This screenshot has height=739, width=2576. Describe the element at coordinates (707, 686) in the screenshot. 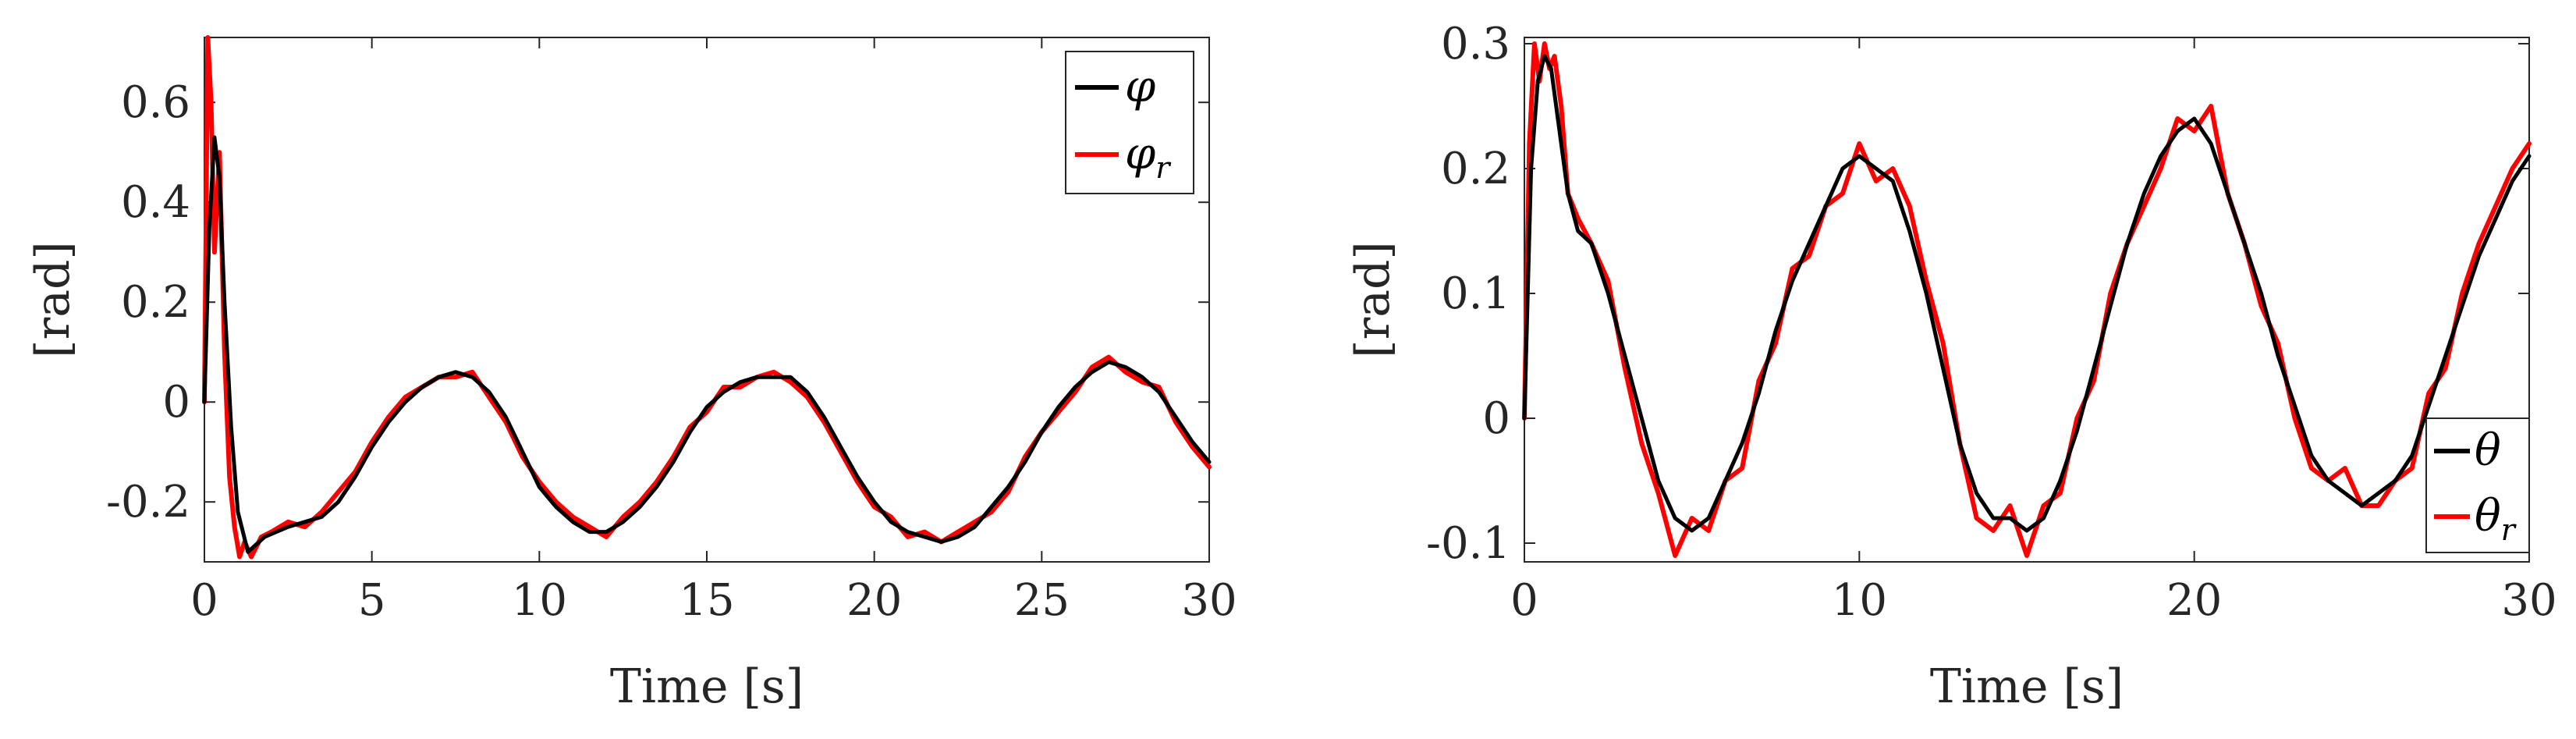

I see `x-axis-title-left: Time [s]` at that location.